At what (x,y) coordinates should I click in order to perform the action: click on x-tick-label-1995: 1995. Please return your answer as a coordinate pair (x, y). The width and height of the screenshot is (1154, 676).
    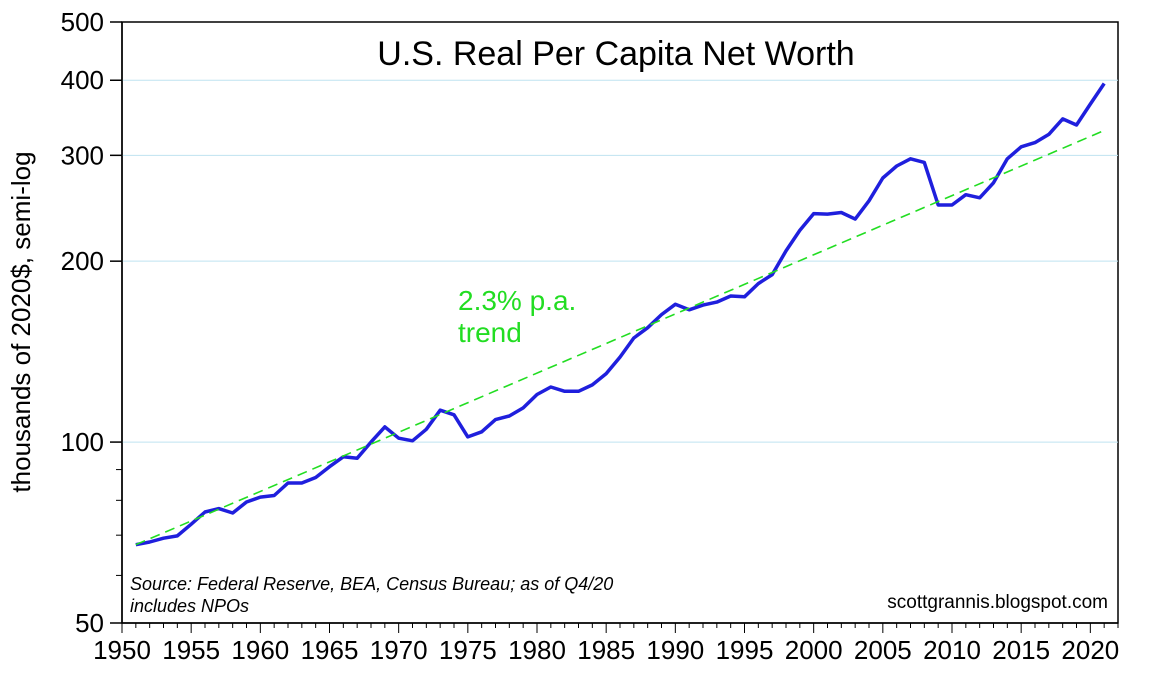
    Looking at the image, I should click on (745, 650).